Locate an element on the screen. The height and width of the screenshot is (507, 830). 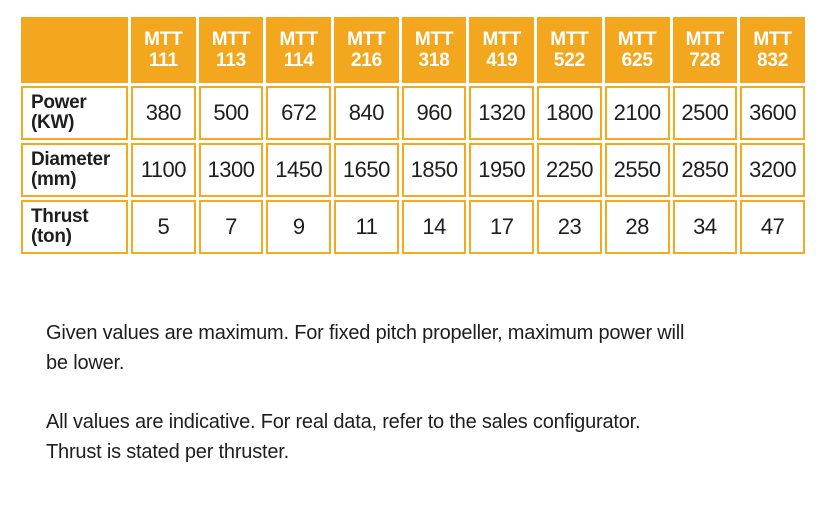
col-header-mtt-522: MTT 522 is located at coordinates (569, 50).